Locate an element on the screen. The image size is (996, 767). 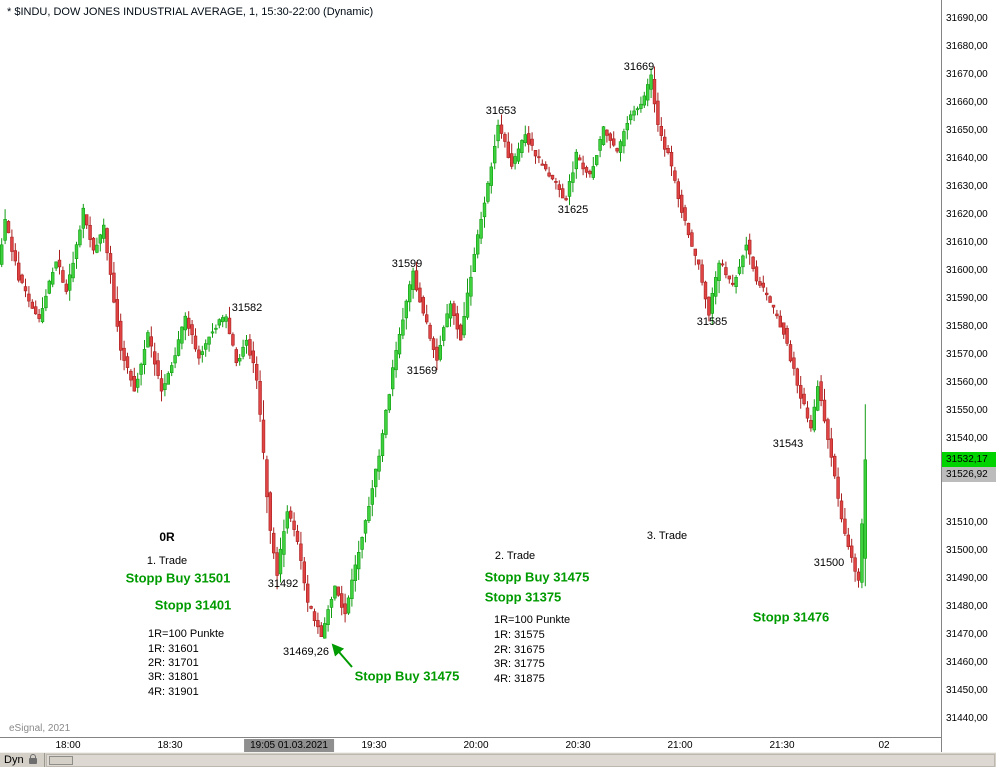
y-axis-label: 31610,00 is located at coordinates (967, 242).